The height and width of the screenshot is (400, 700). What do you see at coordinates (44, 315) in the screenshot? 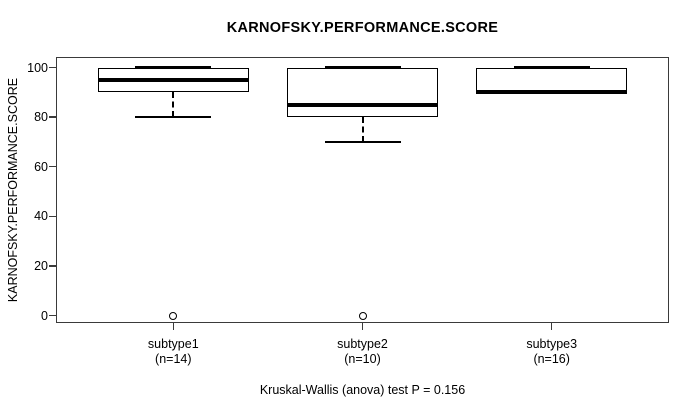
I see `y-axis-tick-label: 0` at bounding box center [44, 315].